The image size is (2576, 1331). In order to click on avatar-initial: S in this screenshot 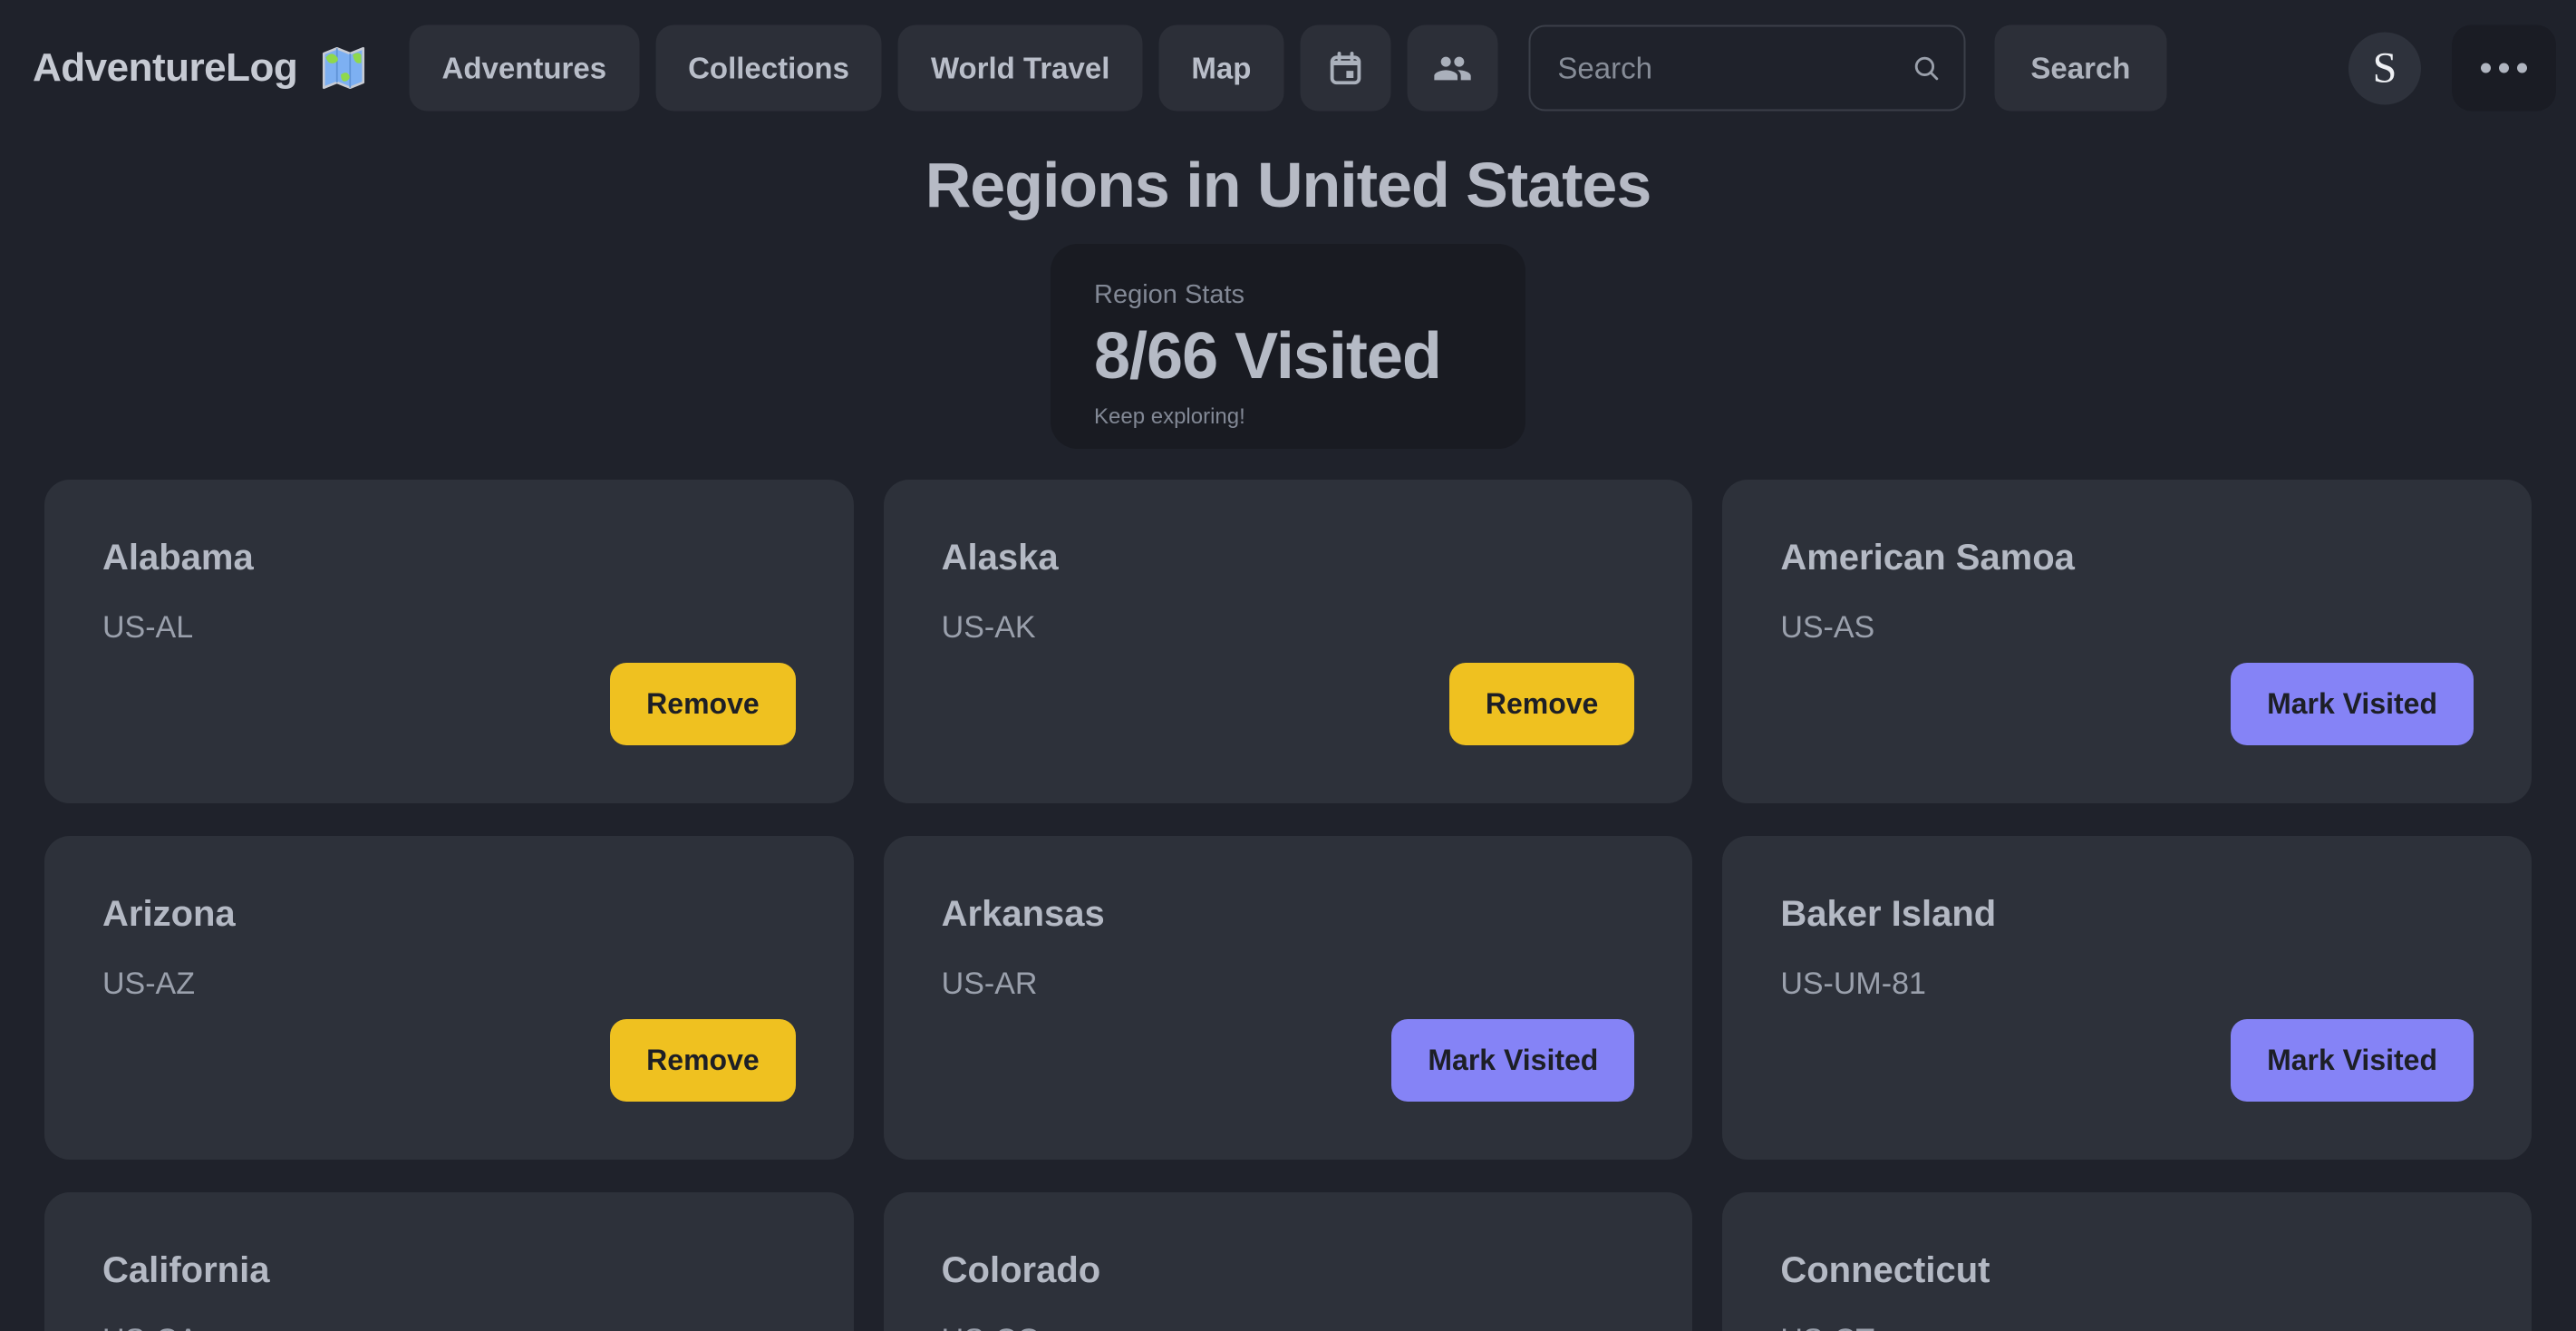, I will do `click(2384, 68)`.